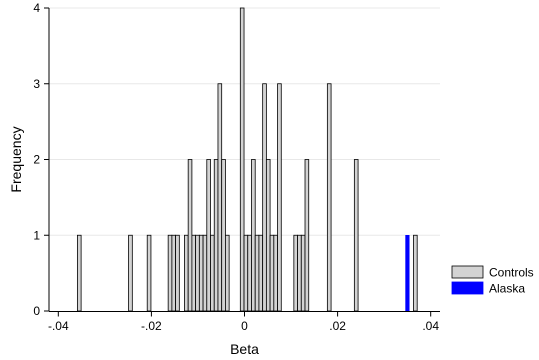 The height and width of the screenshot is (360, 539). Describe the element at coordinates (511, 273) in the screenshot. I see `legend-label-controls: Controls` at that location.